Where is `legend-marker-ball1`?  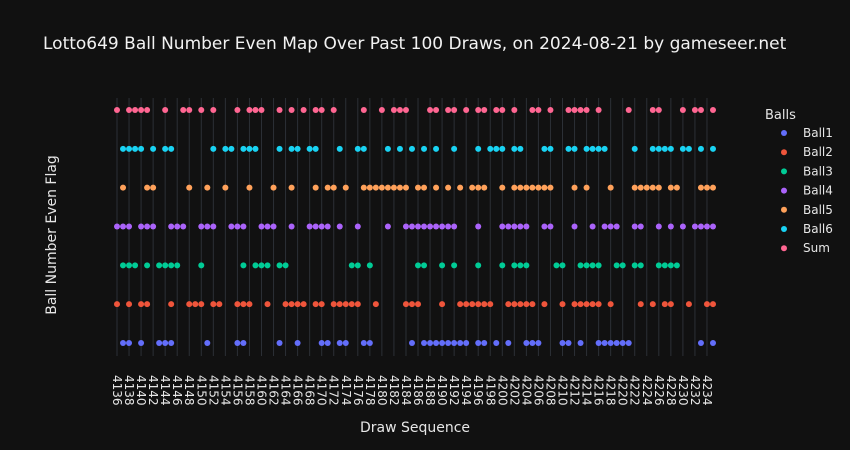
legend-marker-ball1 is located at coordinates (784, 133).